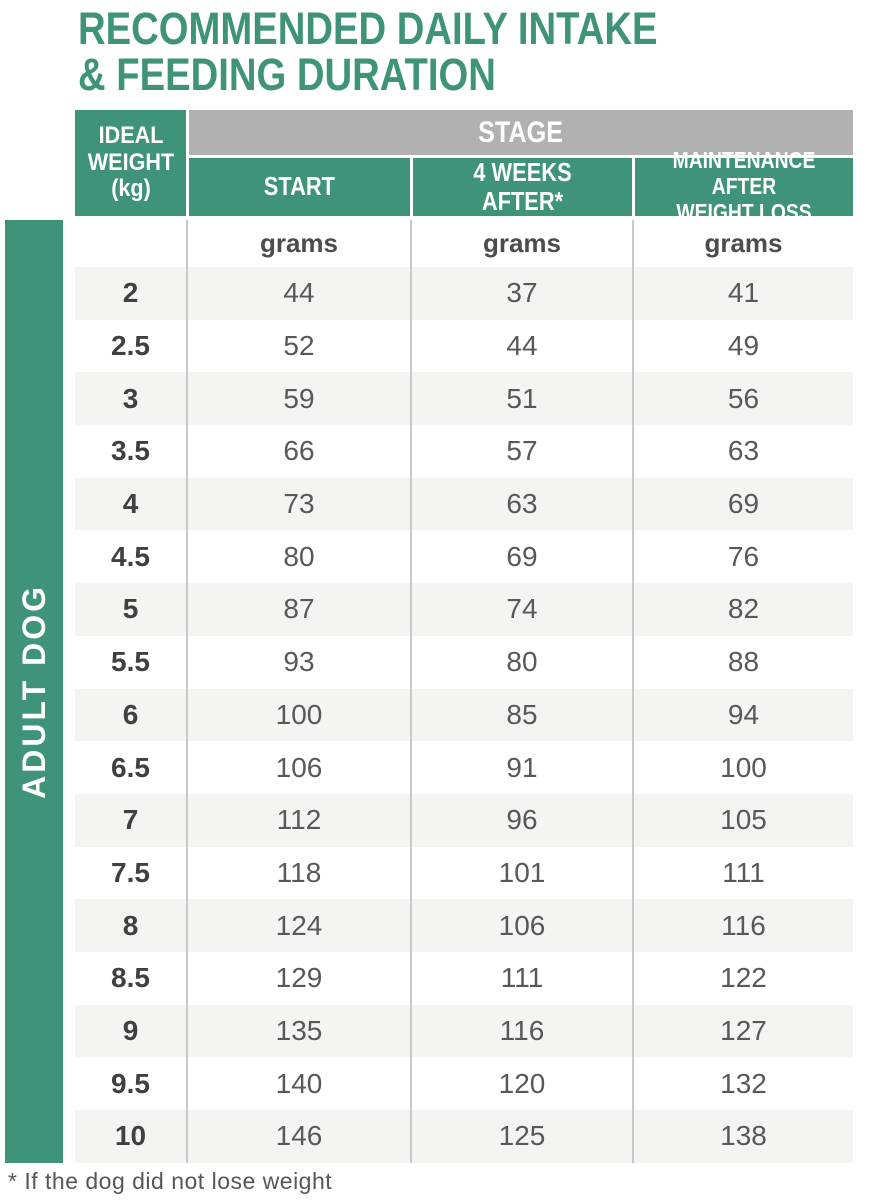 The image size is (878, 1200). I want to click on unit-row: grams grams grams, so click(464, 243).